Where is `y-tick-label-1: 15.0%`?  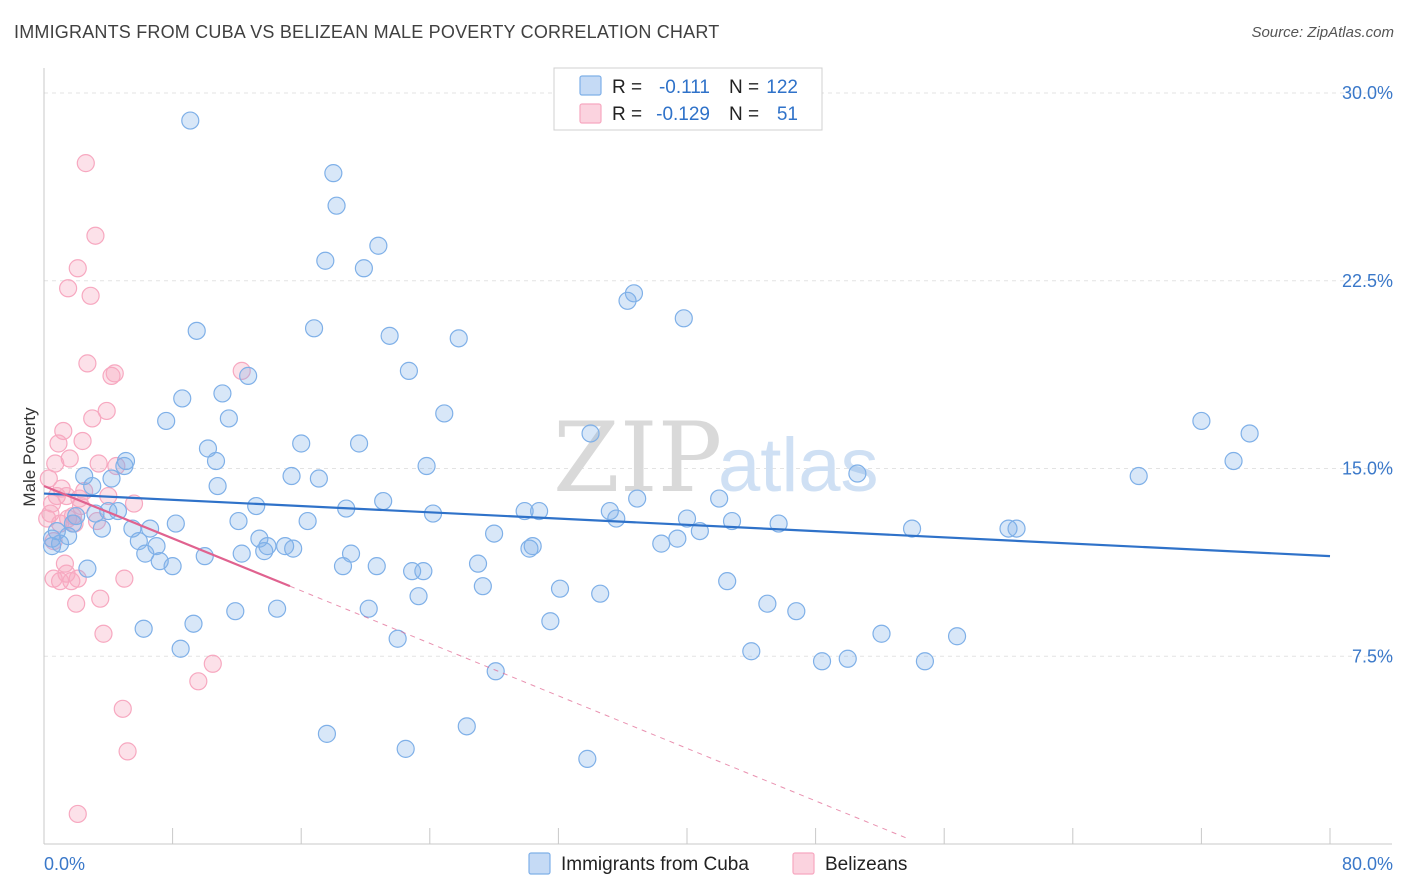
y-tick-label-1: 15.0% is located at coordinates (1367, 469).